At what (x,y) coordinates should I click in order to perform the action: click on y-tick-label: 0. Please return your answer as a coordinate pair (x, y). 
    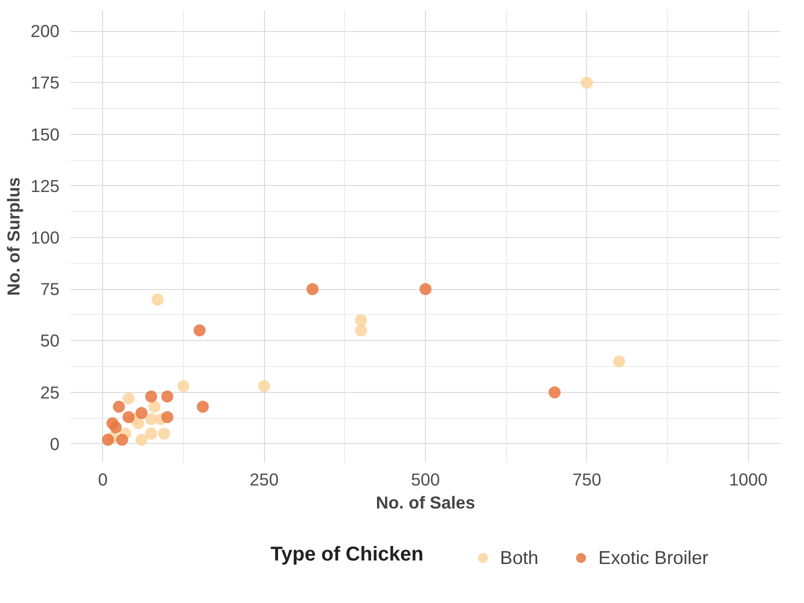
    Looking at the image, I should click on (55, 444).